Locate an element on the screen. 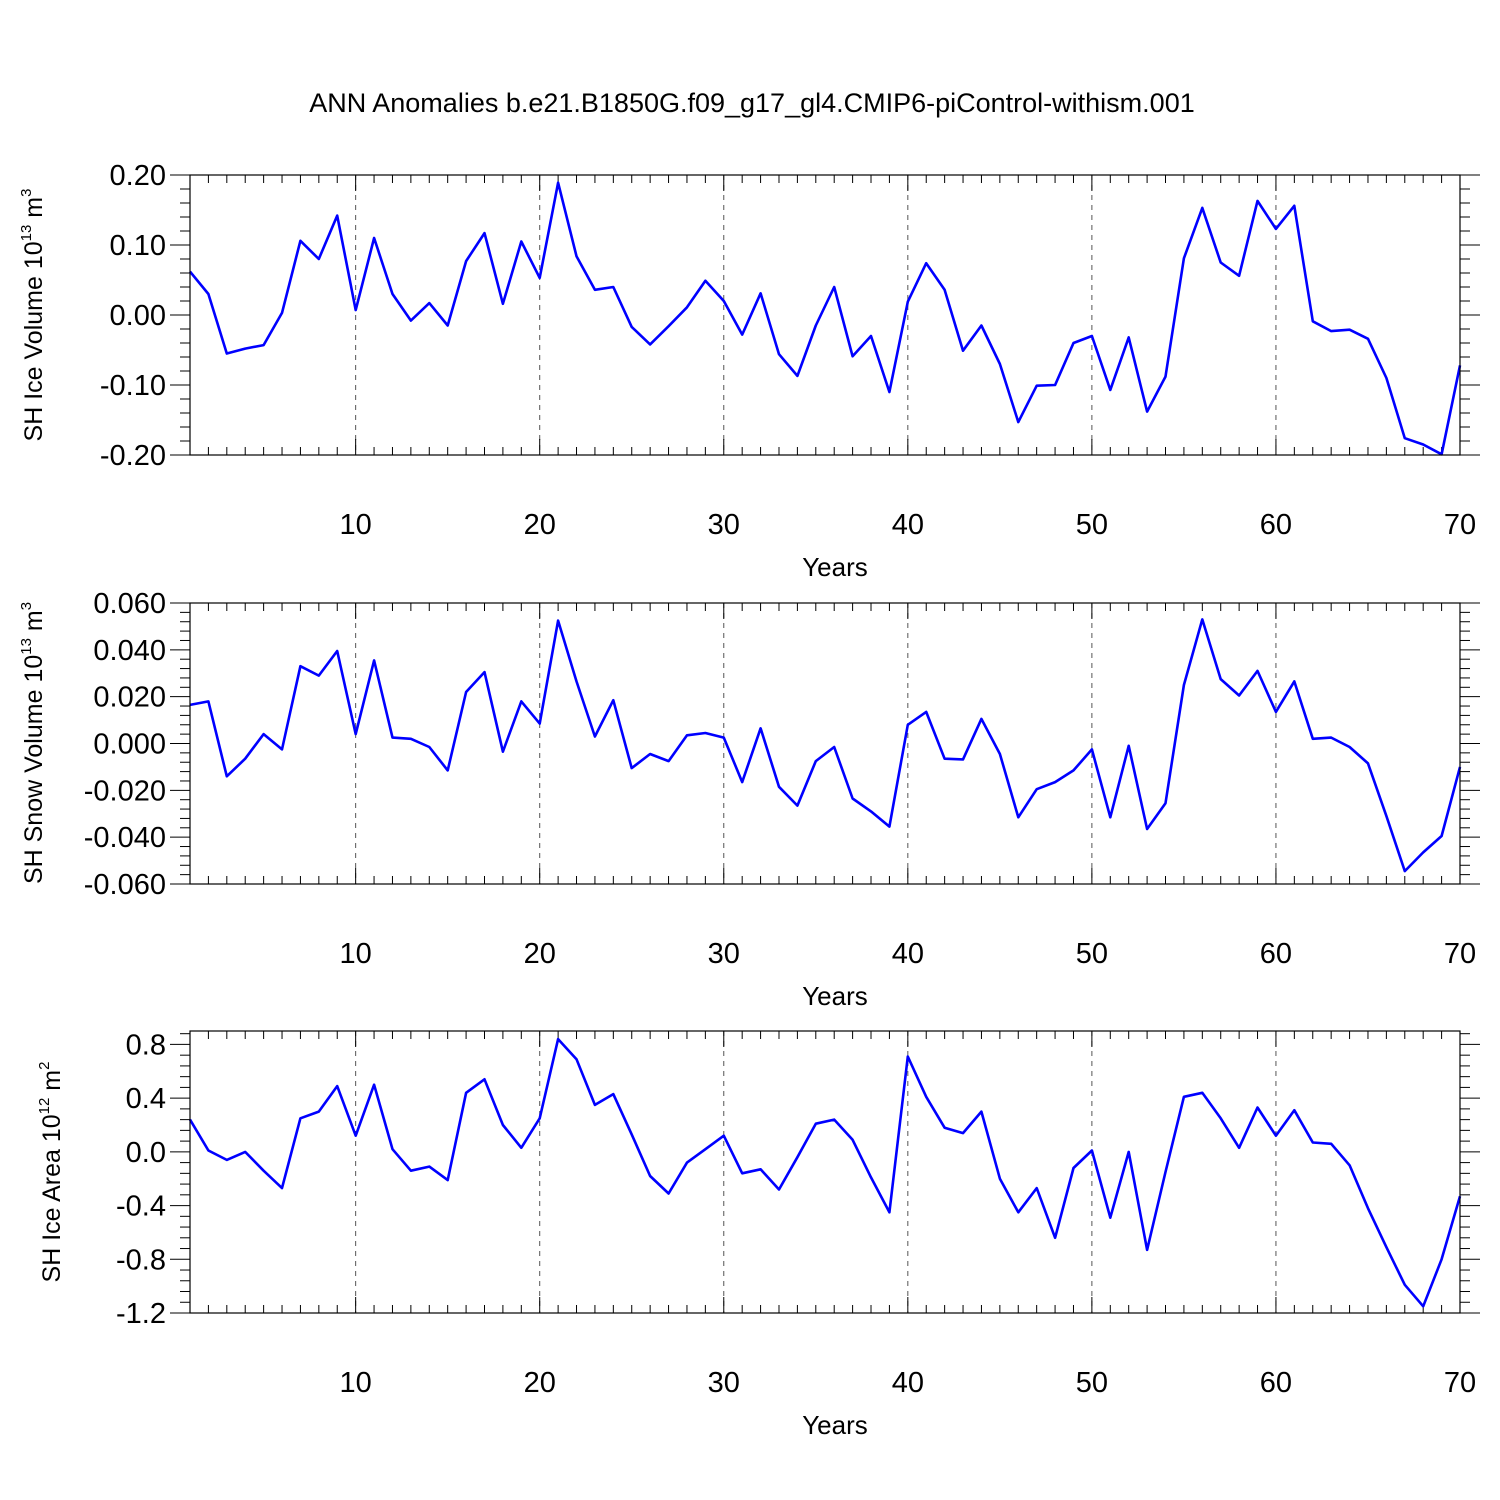 The height and width of the screenshot is (1500, 1500). y-tick-label: 0.20 is located at coordinates (138, 176).